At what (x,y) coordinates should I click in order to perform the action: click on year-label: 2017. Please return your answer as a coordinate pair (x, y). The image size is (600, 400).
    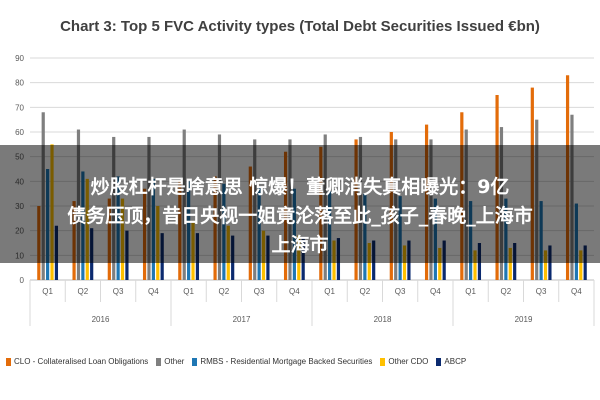
    Looking at the image, I should click on (242, 319).